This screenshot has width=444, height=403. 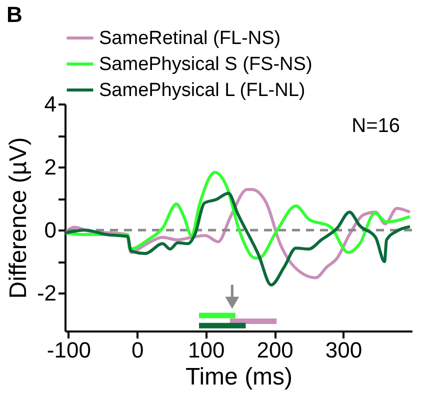 What do you see at coordinates (18, 218) in the screenshot?
I see `y-axis-title: Difference (µV)` at bounding box center [18, 218].